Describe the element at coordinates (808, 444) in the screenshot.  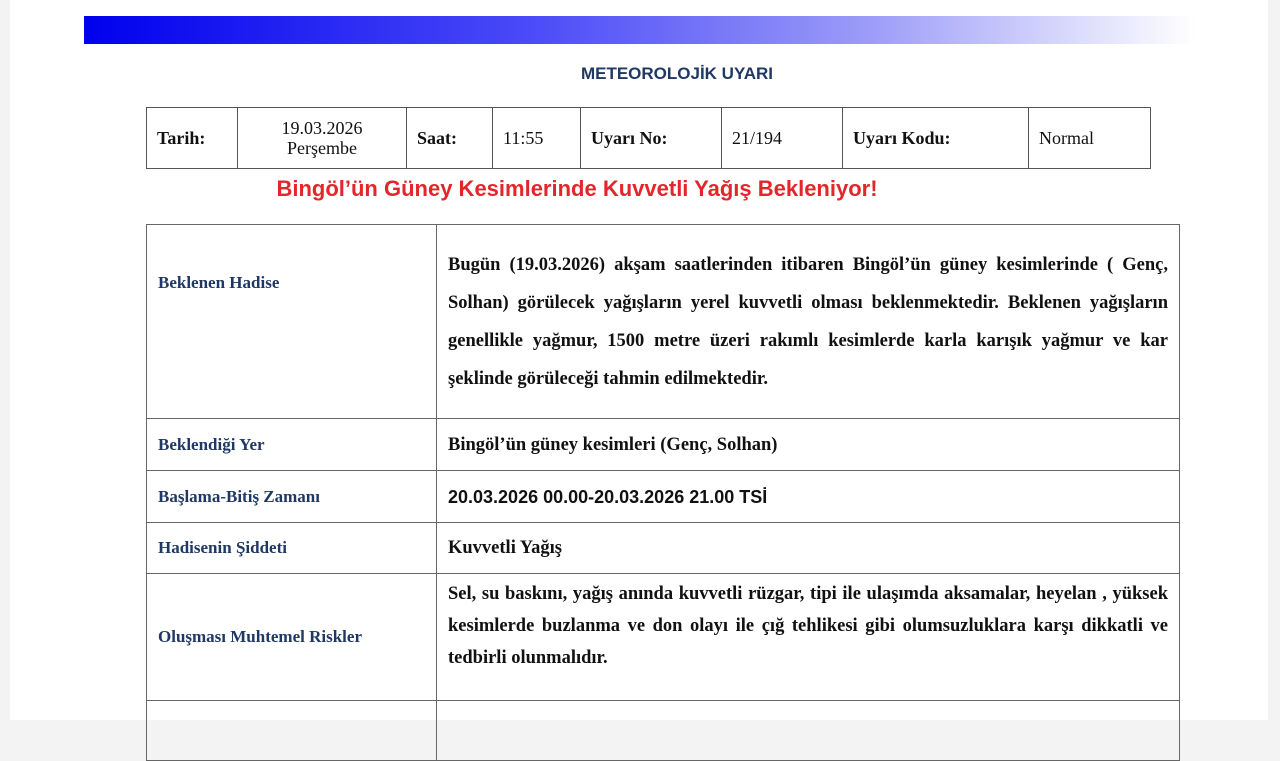
I see `row-value: Bingöl’ün güney kesimleri (Genç, Solhan)` at that location.